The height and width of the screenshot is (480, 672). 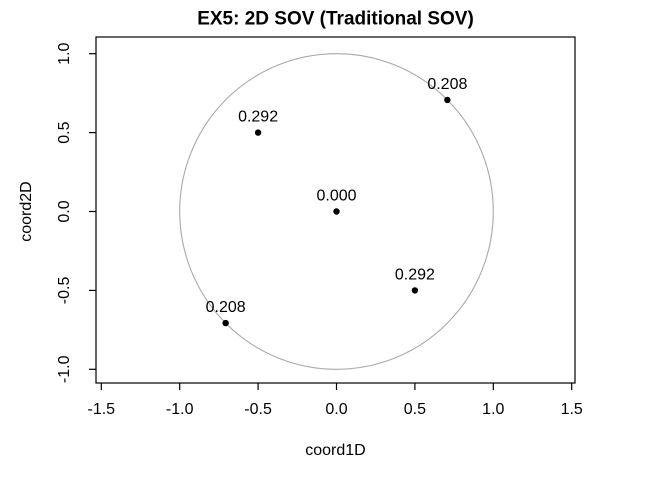 What do you see at coordinates (335, 450) in the screenshot?
I see `x-axis-label: coord1D` at bounding box center [335, 450].